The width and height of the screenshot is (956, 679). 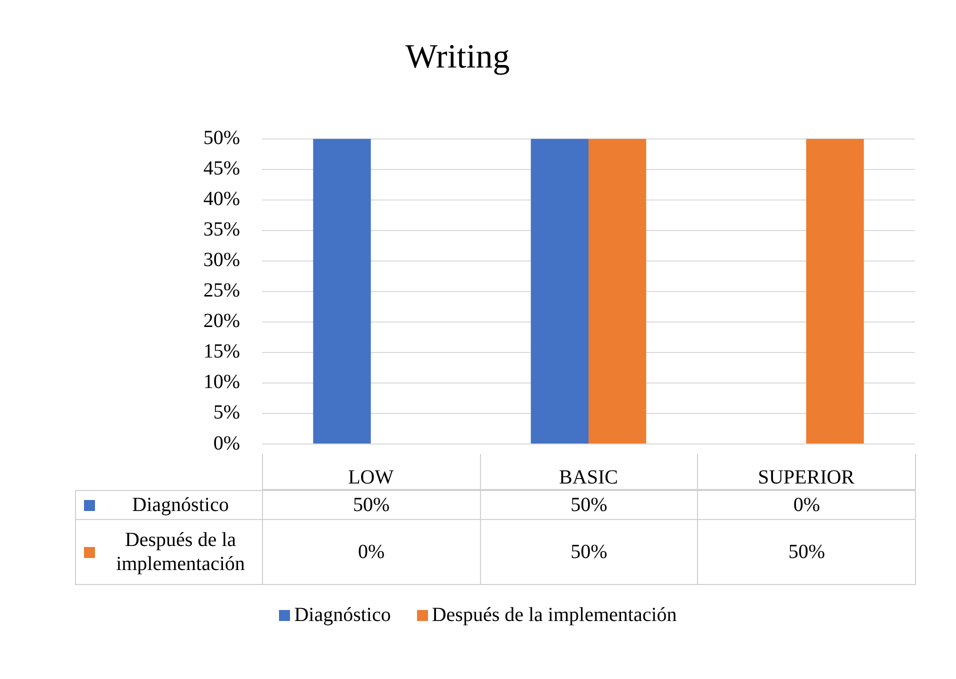 What do you see at coordinates (221, 199) in the screenshot?
I see `y-tick-label: 40%` at bounding box center [221, 199].